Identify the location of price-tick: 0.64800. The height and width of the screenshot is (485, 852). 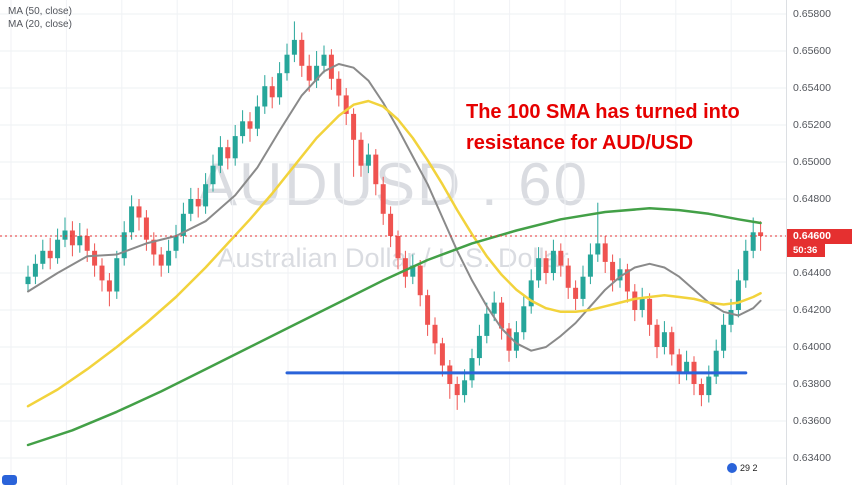
(812, 199).